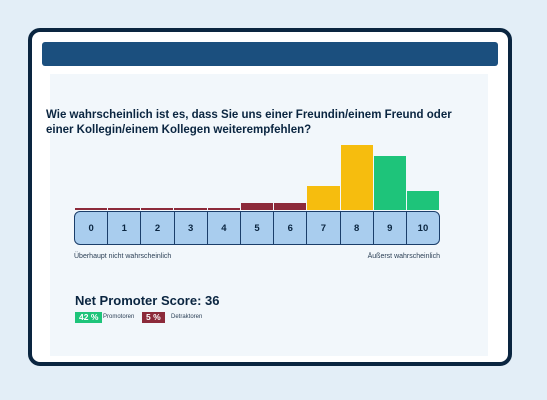 Image resolution: width=547 pixels, height=400 pixels. I want to click on scale-option-8: 8, so click(357, 228).